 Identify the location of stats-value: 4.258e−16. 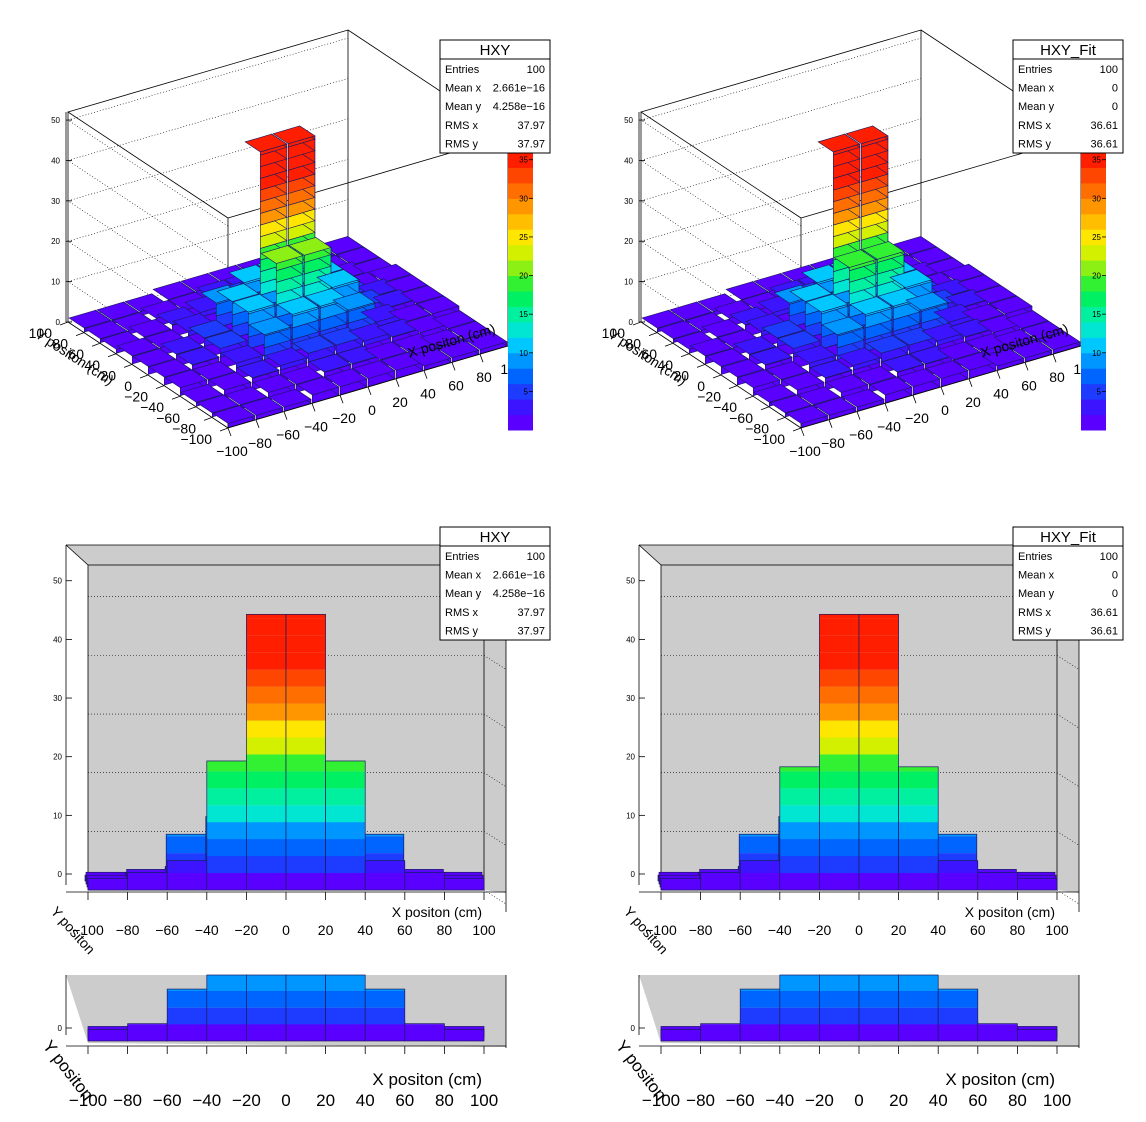
(519, 594).